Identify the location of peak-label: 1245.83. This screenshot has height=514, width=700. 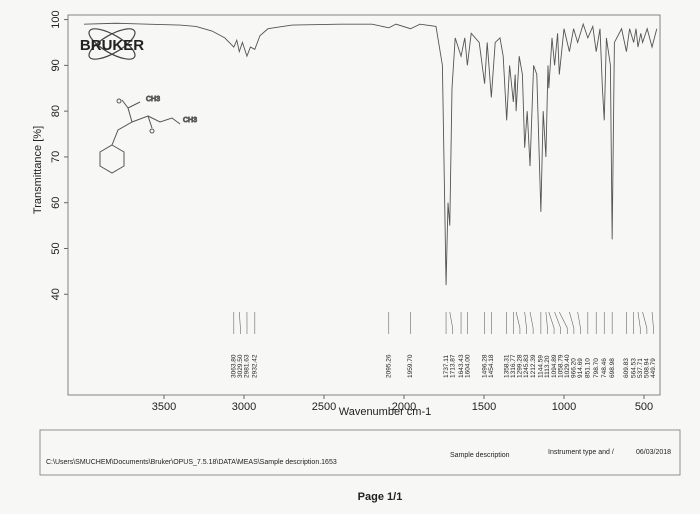
(526, 366).